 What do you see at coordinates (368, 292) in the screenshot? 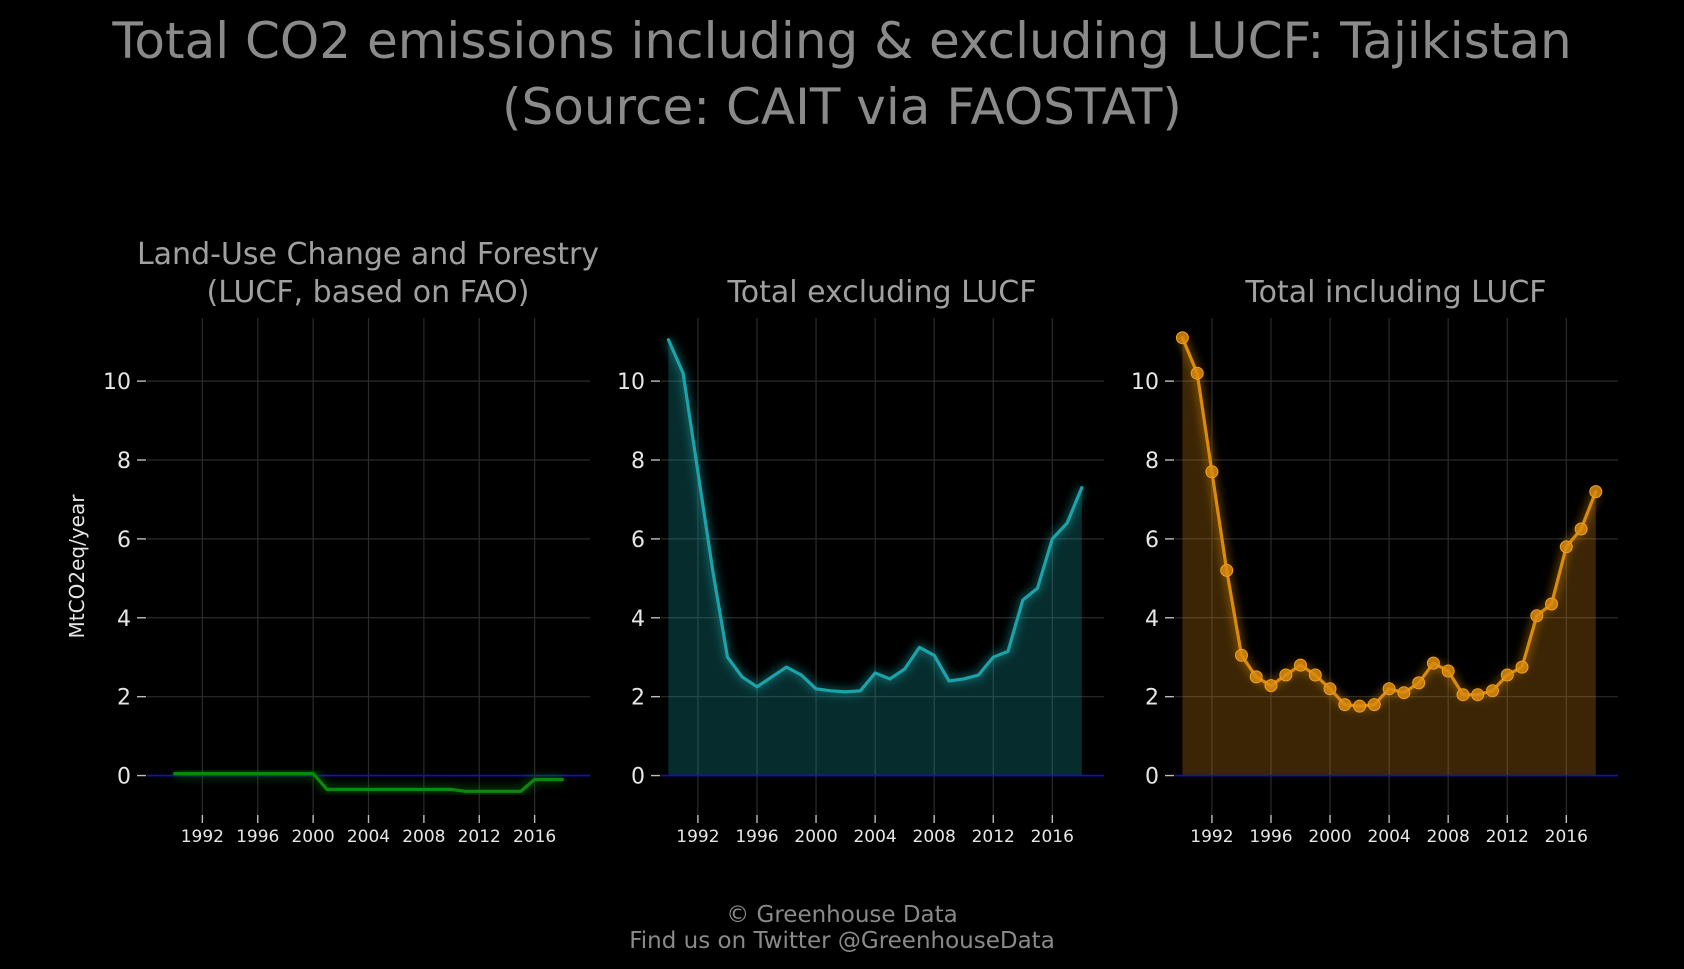
I see `panel-subtitle-lucf: (LUCF, based on FAO)` at bounding box center [368, 292].